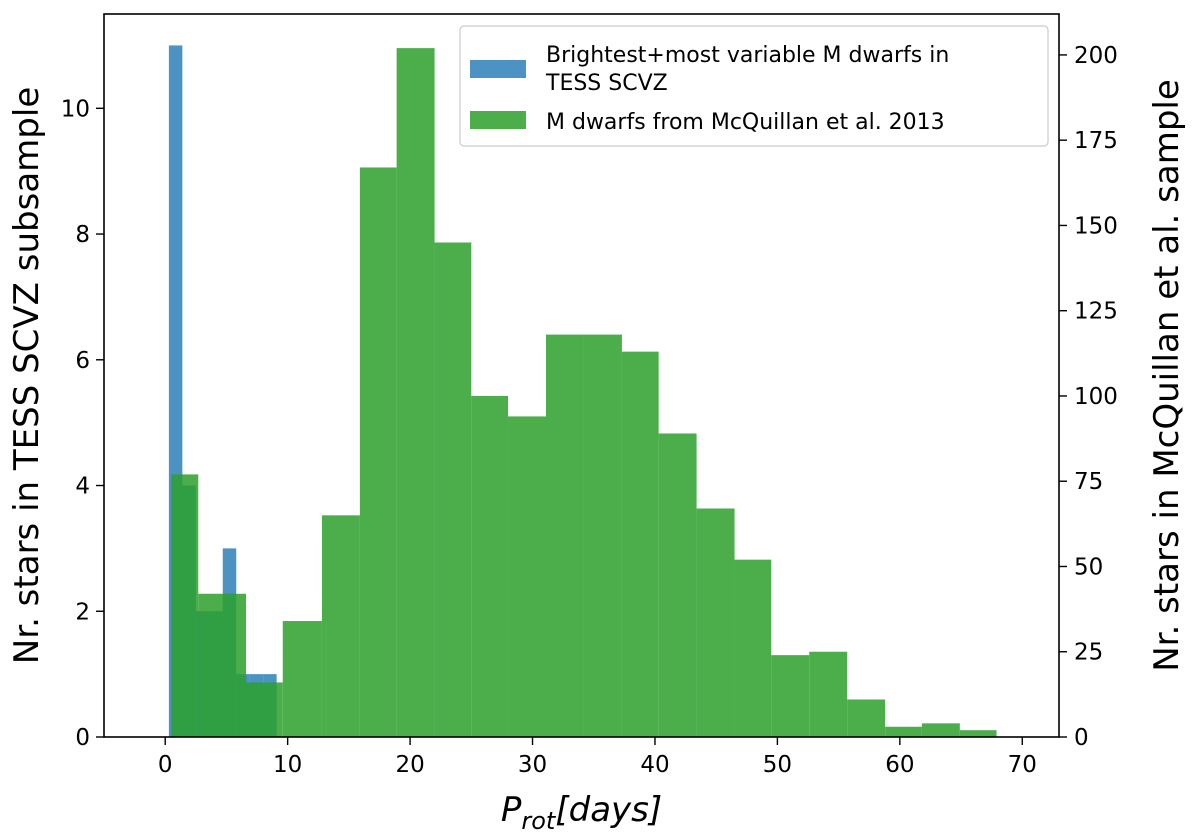 This screenshot has height=834, width=1200. What do you see at coordinates (287, 765) in the screenshot?
I see `x-tick-label: 10` at bounding box center [287, 765].